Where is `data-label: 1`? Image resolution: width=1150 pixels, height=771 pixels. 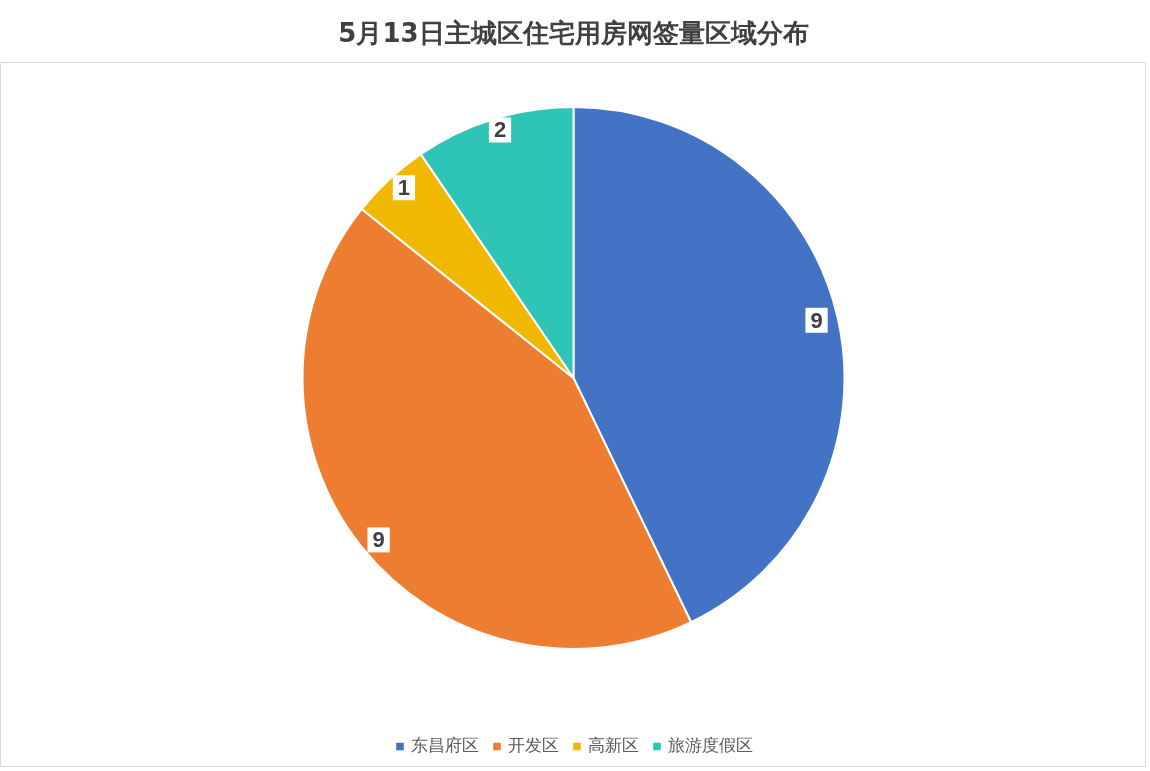 data-label: 1 is located at coordinates (404, 188).